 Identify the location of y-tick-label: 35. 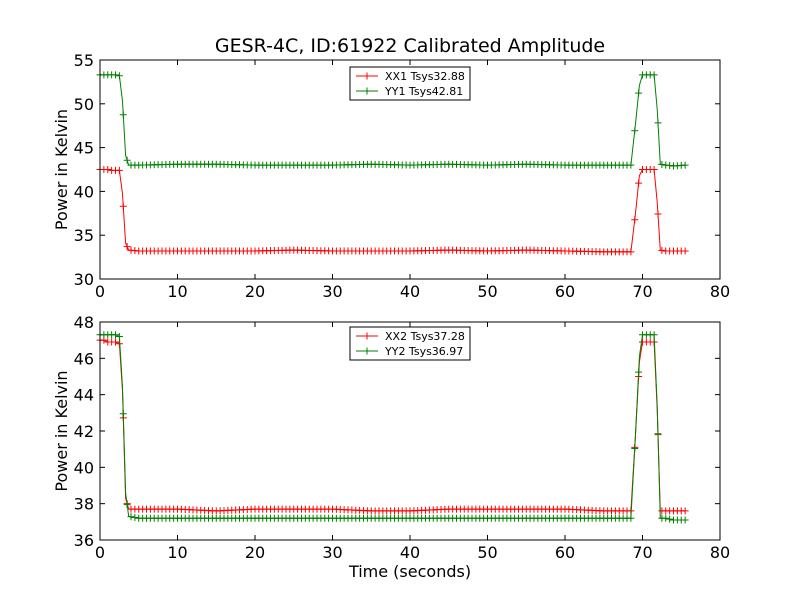
(84, 235).